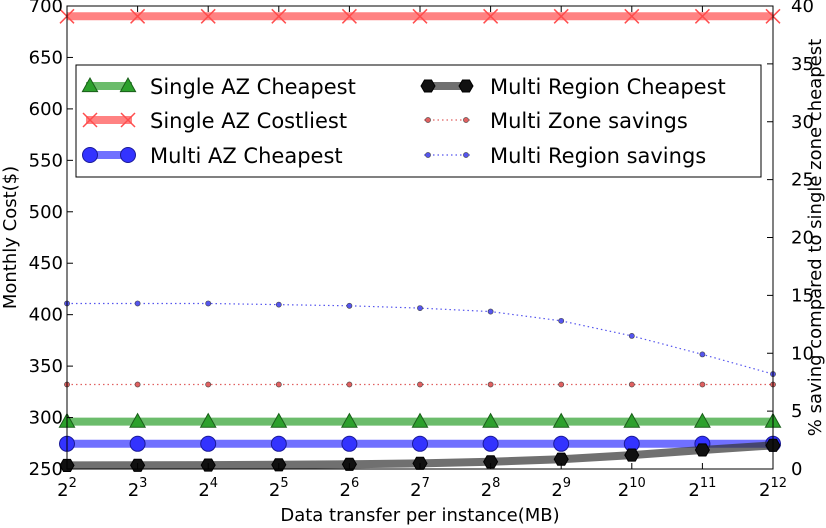 Image resolution: width=826 pixels, height=528 pixels. I want to click on legend-entry: Single AZ Cheapest, so click(218, 87).